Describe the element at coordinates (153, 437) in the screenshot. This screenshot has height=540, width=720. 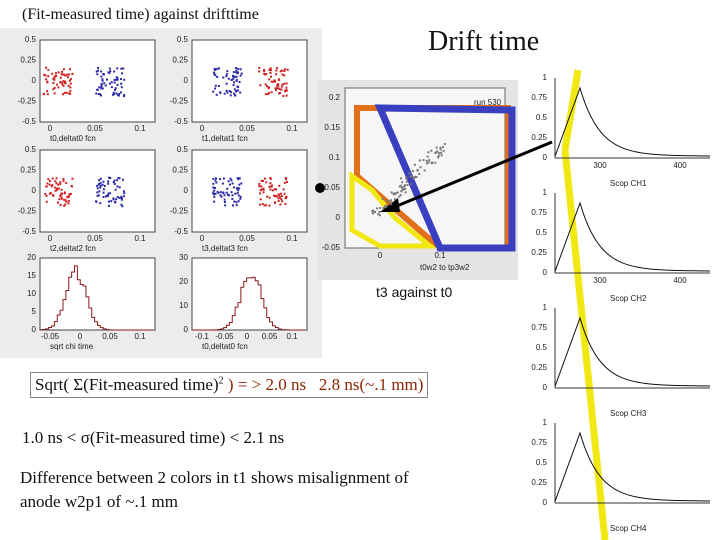
I see `text-line: 1.0 ns < σ(Fit-measured time) < 2.1 ns` at that location.